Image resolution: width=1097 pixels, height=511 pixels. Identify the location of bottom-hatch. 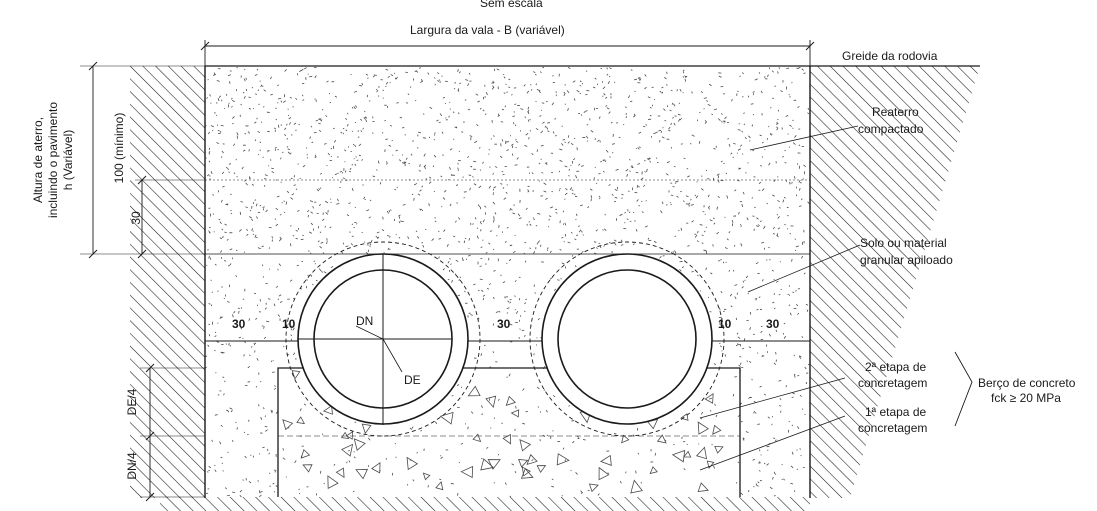
(485, 504).